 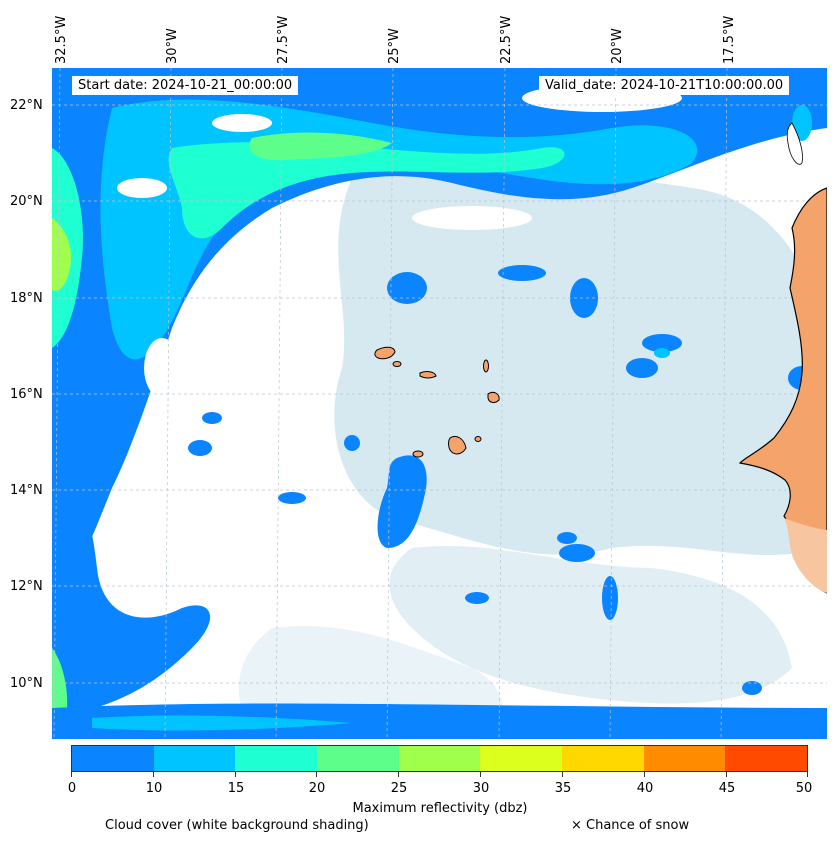 What do you see at coordinates (727, 788) in the screenshot?
I see `colorbar-tick-label: 45` at bounding box center [727, 788].